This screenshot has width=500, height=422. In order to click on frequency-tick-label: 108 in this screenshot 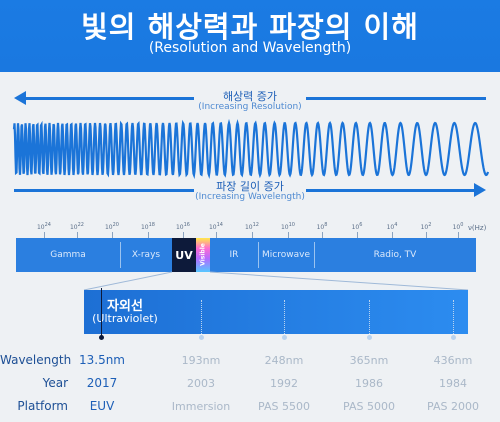, I will do `click(322, 226)`.